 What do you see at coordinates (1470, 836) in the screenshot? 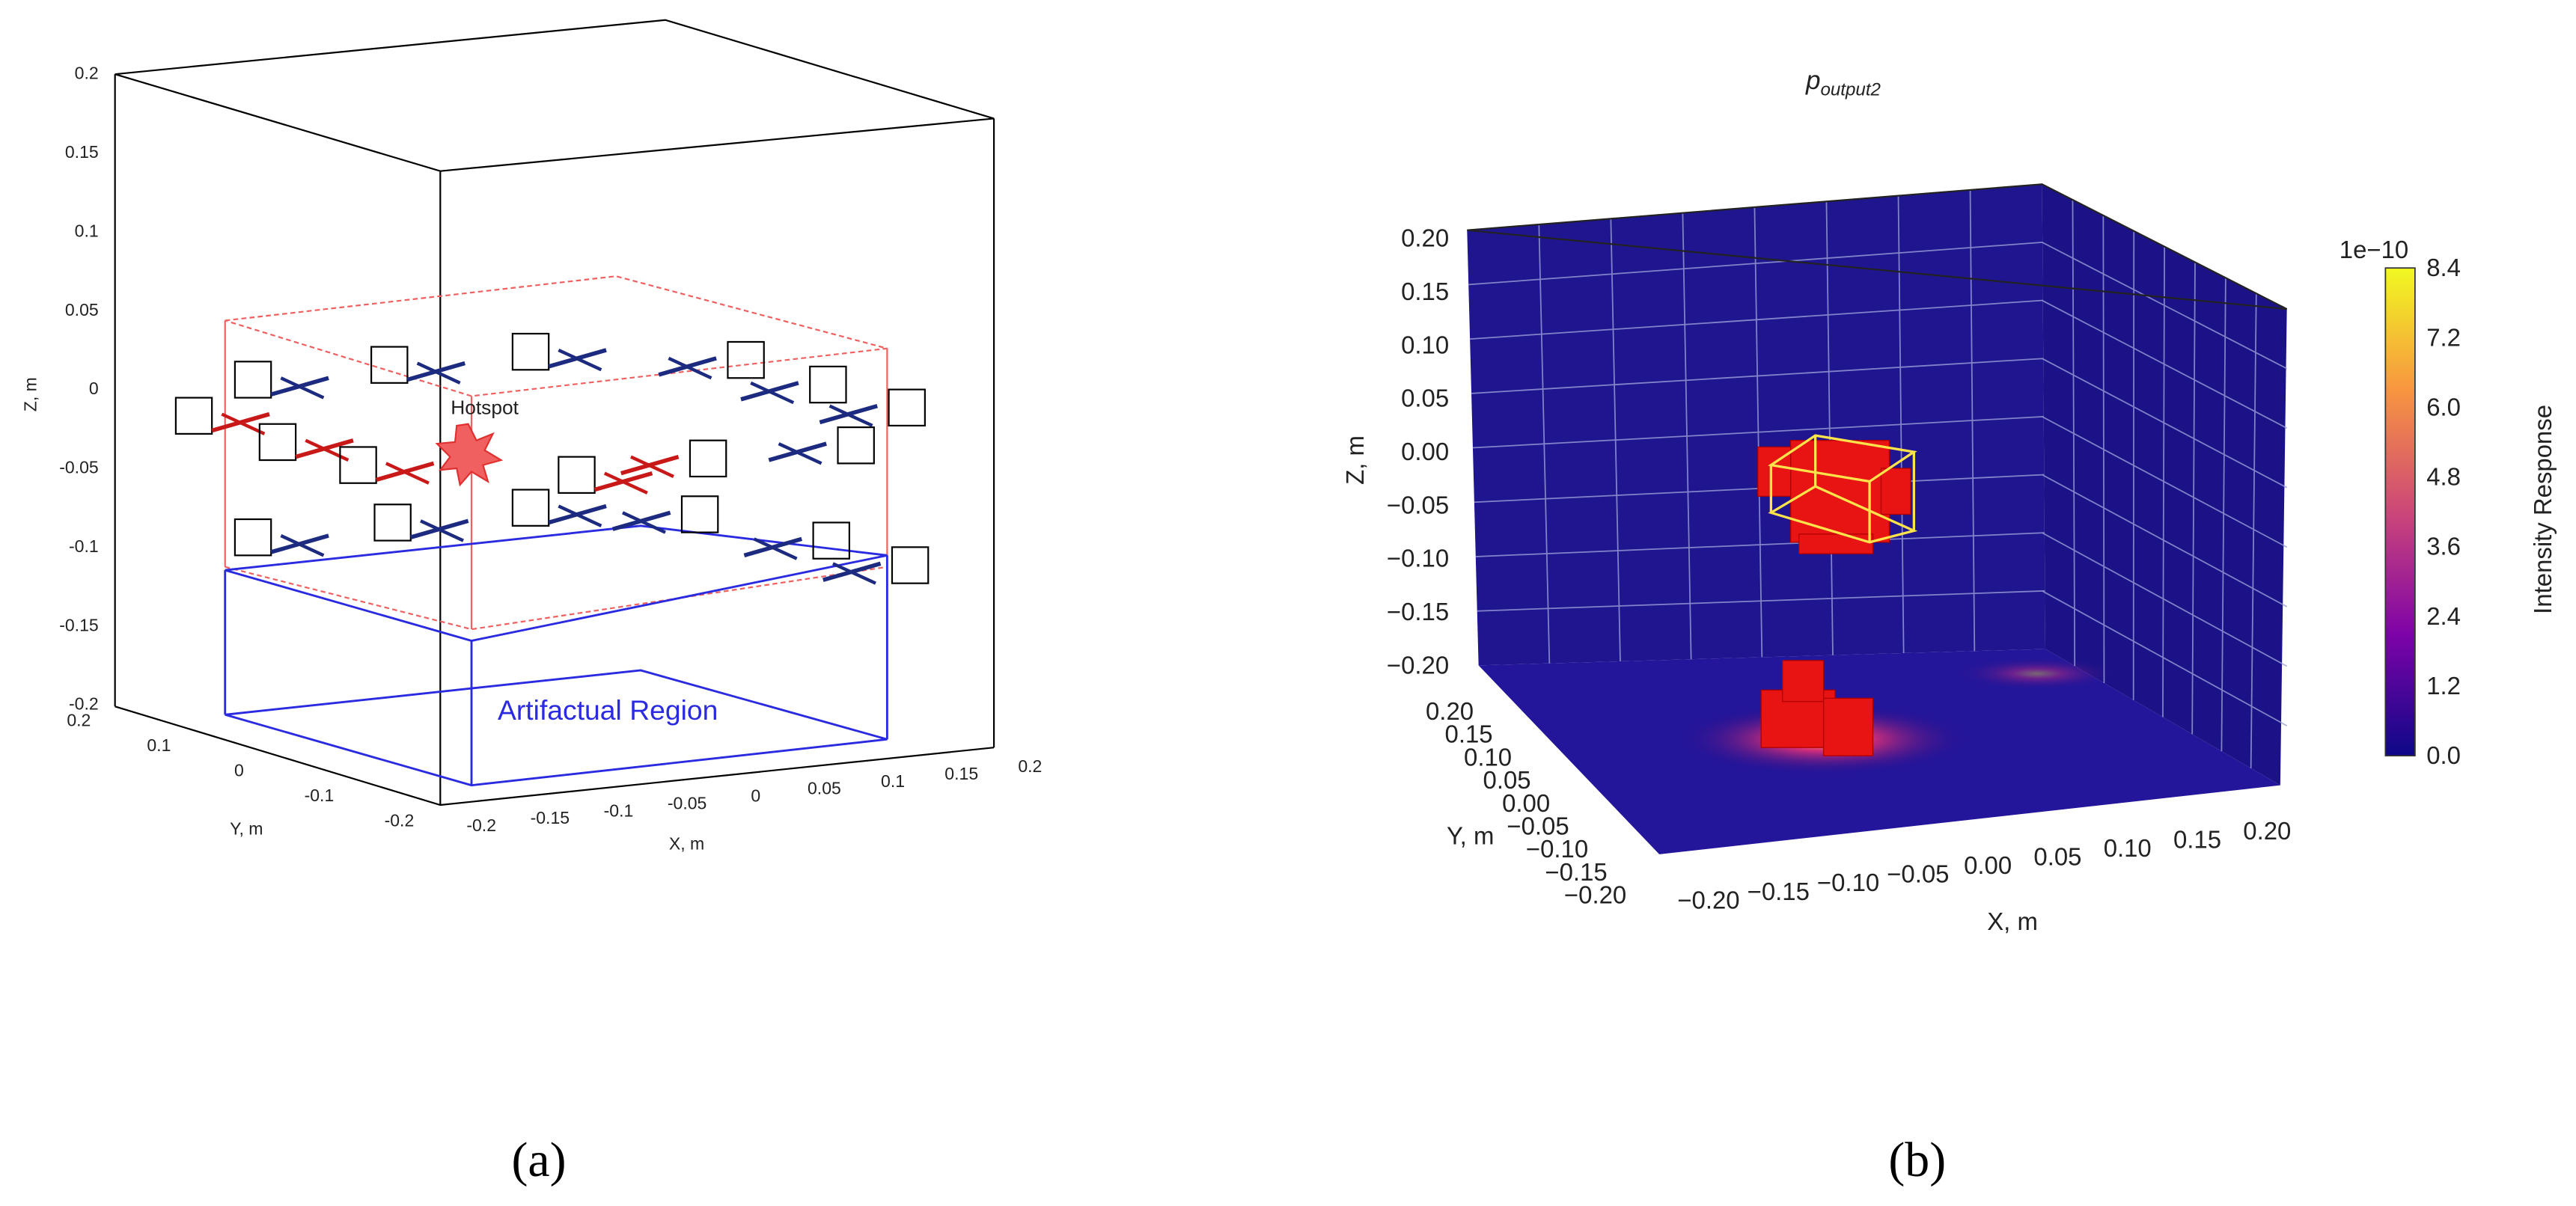
I see `axis-label: Y, m` at bounding box center [1470, 836].